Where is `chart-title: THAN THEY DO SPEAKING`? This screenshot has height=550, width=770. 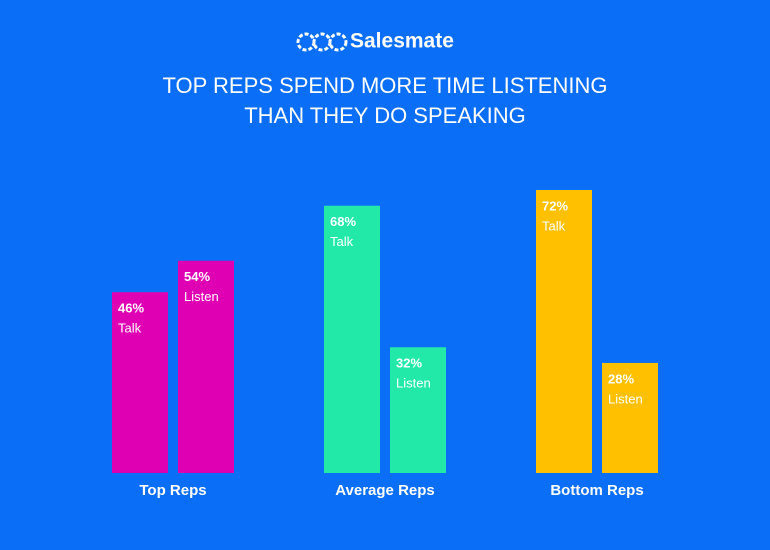 chart-title: THAN THEY DO SPEAKING is located at coordinates (385, 115).